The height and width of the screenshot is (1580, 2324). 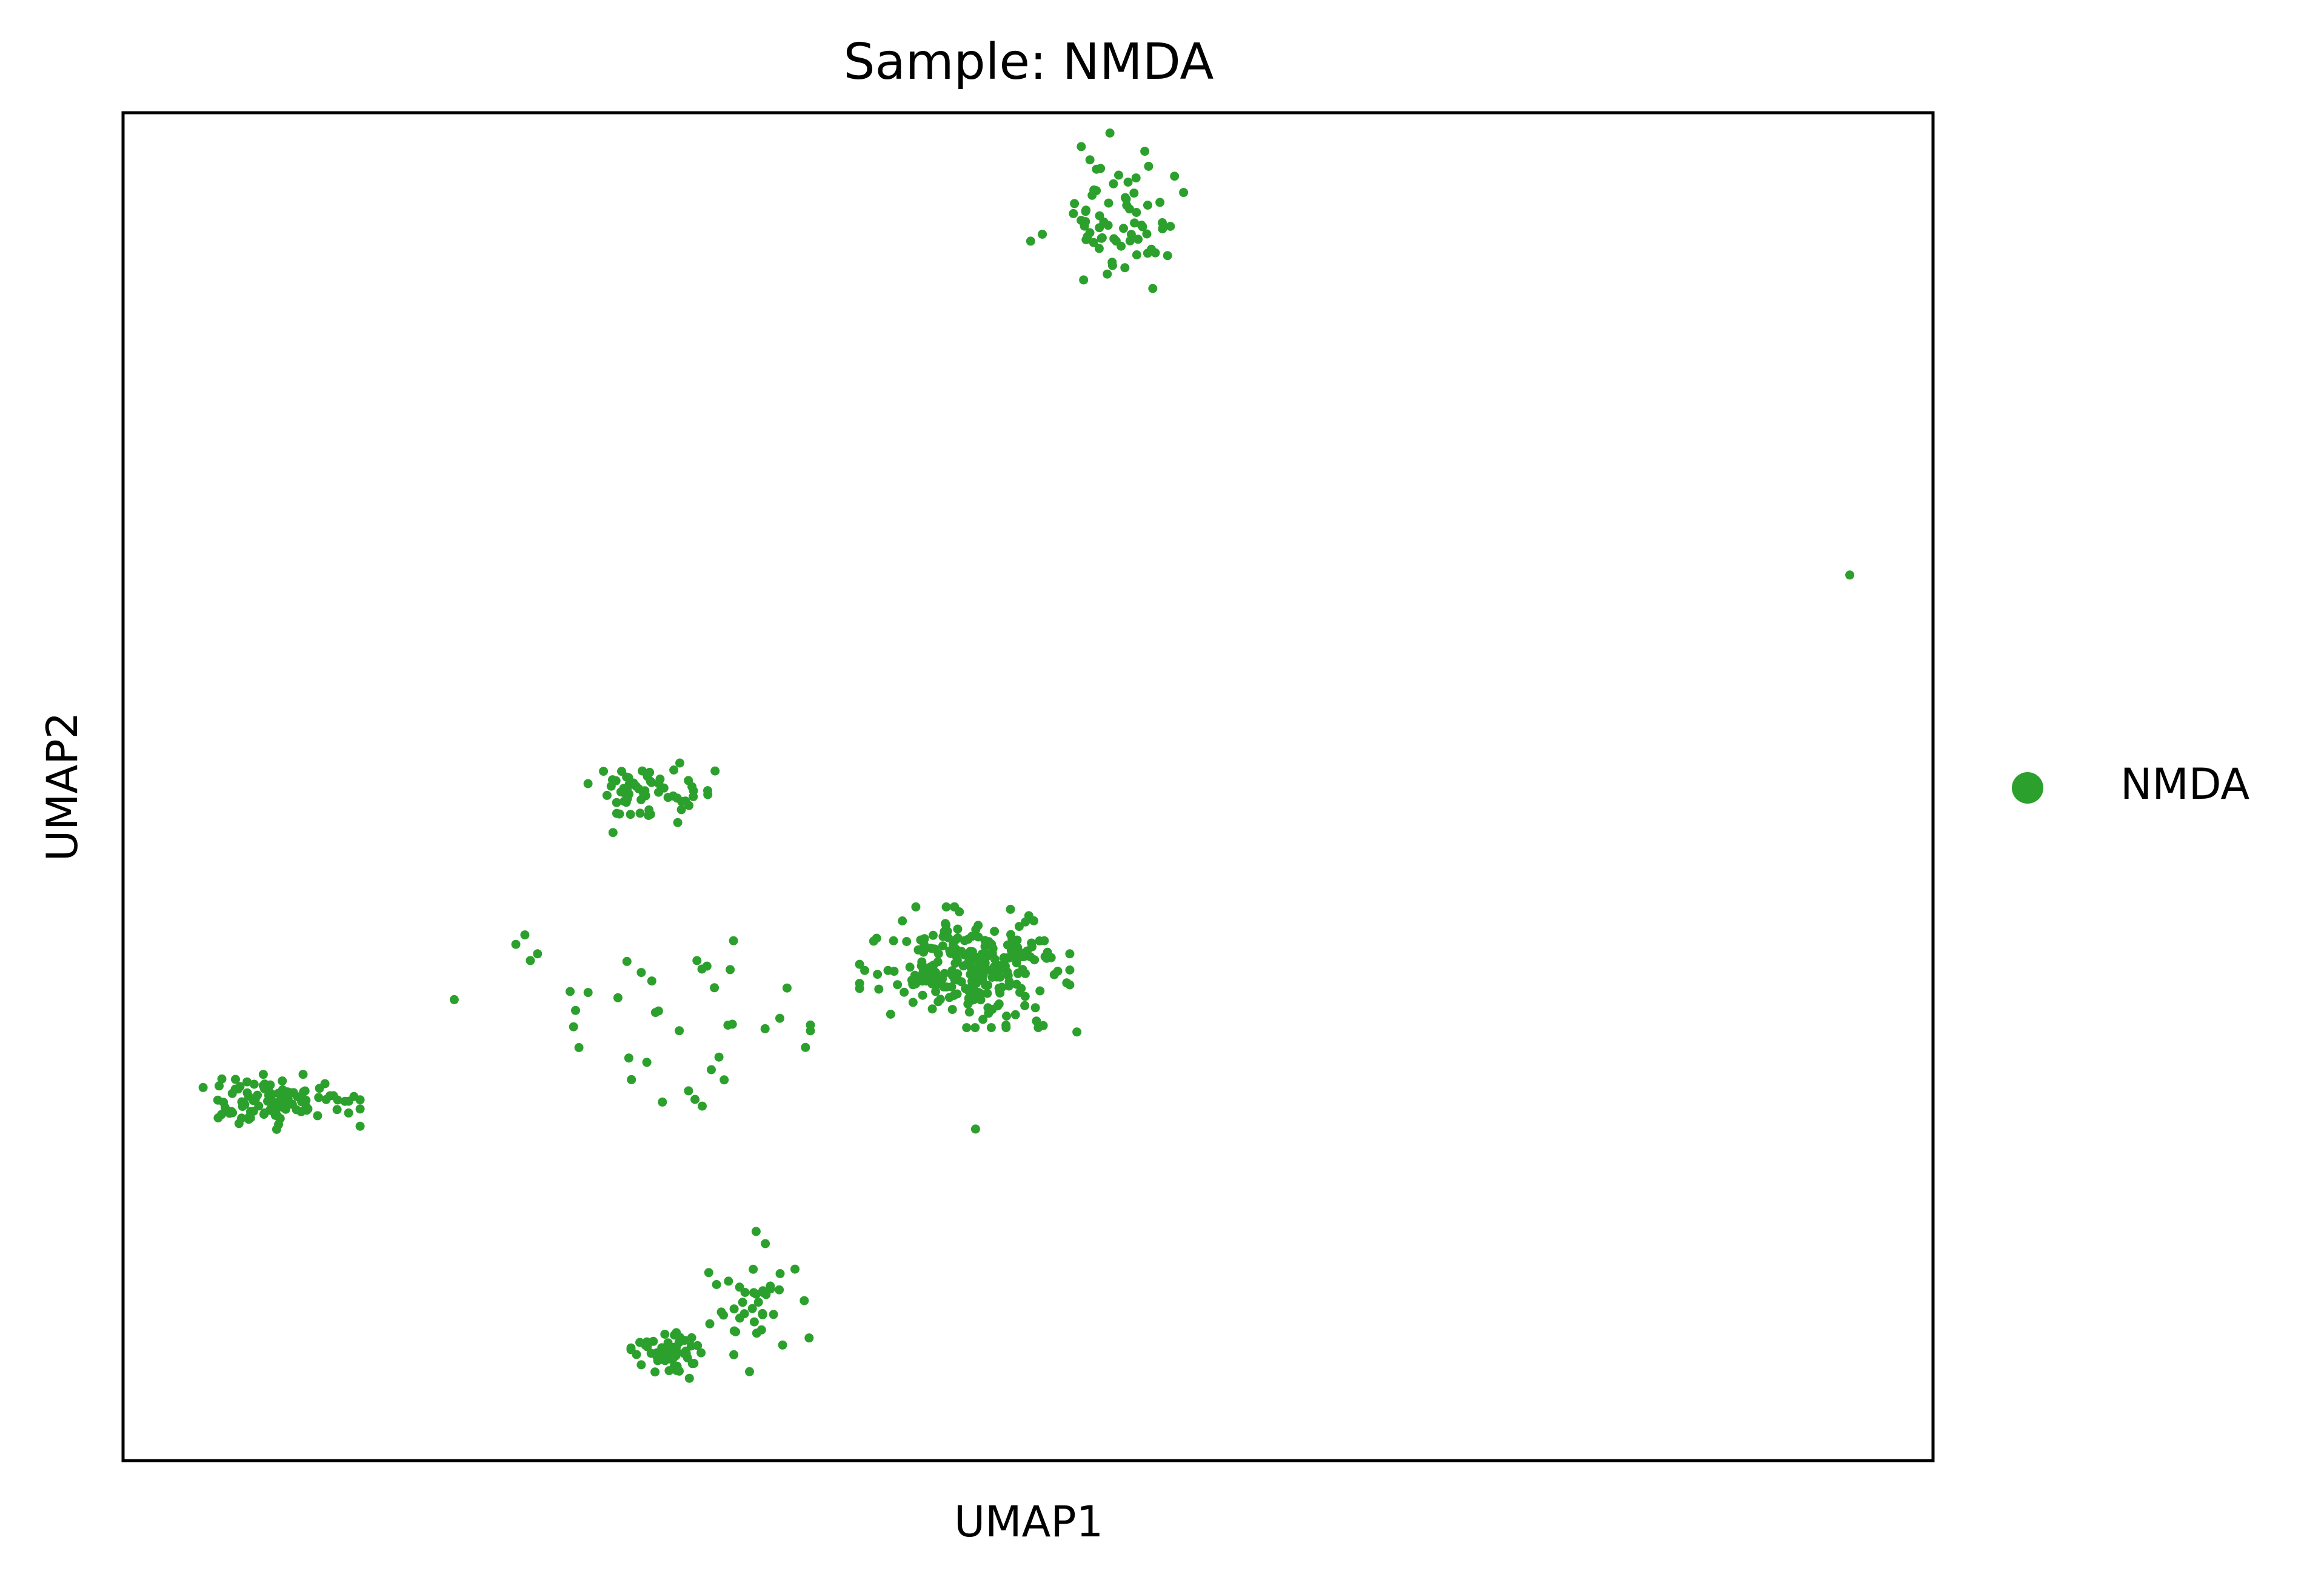 What do you see at coordinates (62, 786) in the screenshot?
I see `y-axis-label: UMAP2` at bounding box center [62, 786].